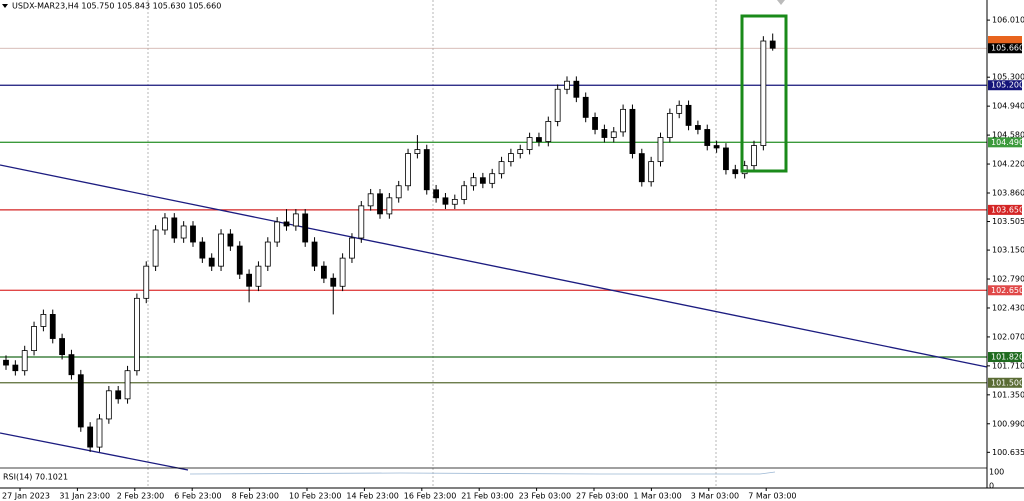 This screenshot has height=501, width=1024. Describe the element at coordinates (991, 486) in the screenshot. I see `rsi-tick-label: 0` at that location.